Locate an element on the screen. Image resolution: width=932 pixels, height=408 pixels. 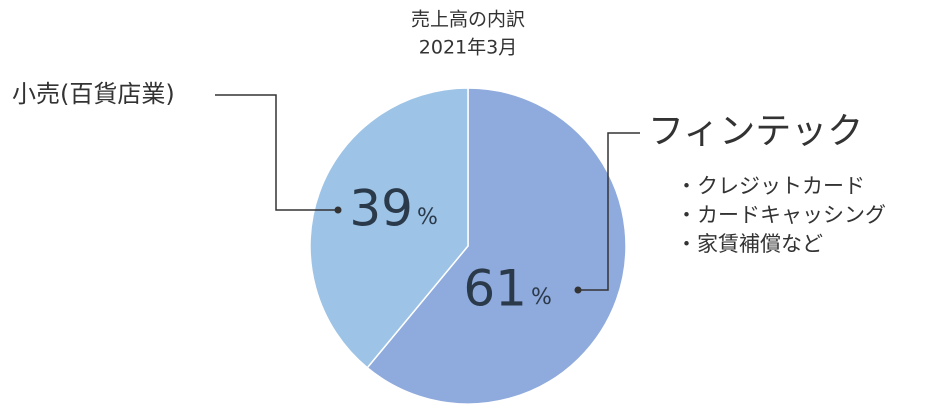
category-label: 小売(百貨店業) is located at coordinates (93, 94).